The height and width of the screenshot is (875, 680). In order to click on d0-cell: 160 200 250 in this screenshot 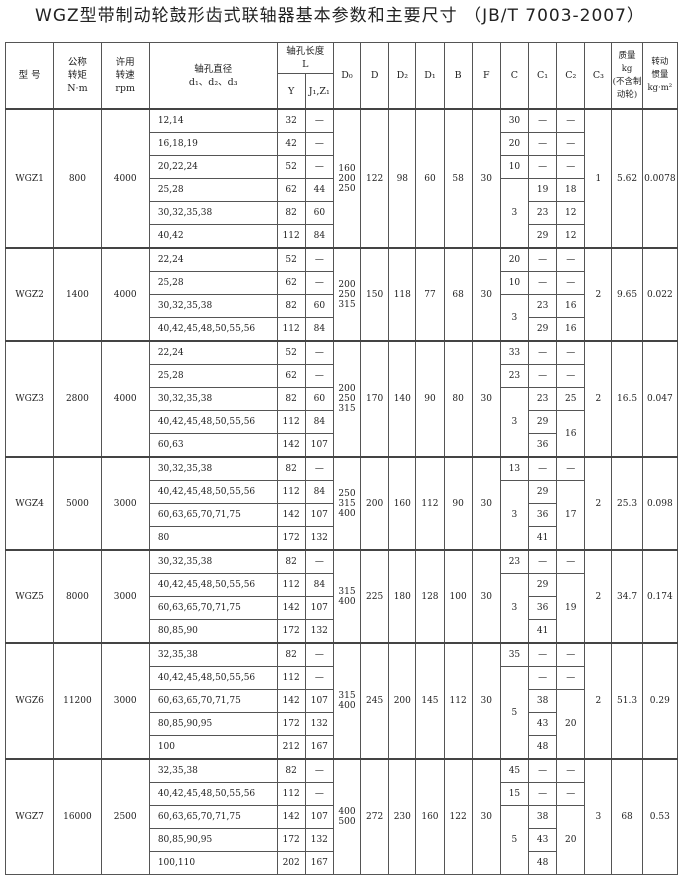, I will do `click(347, 178)`.